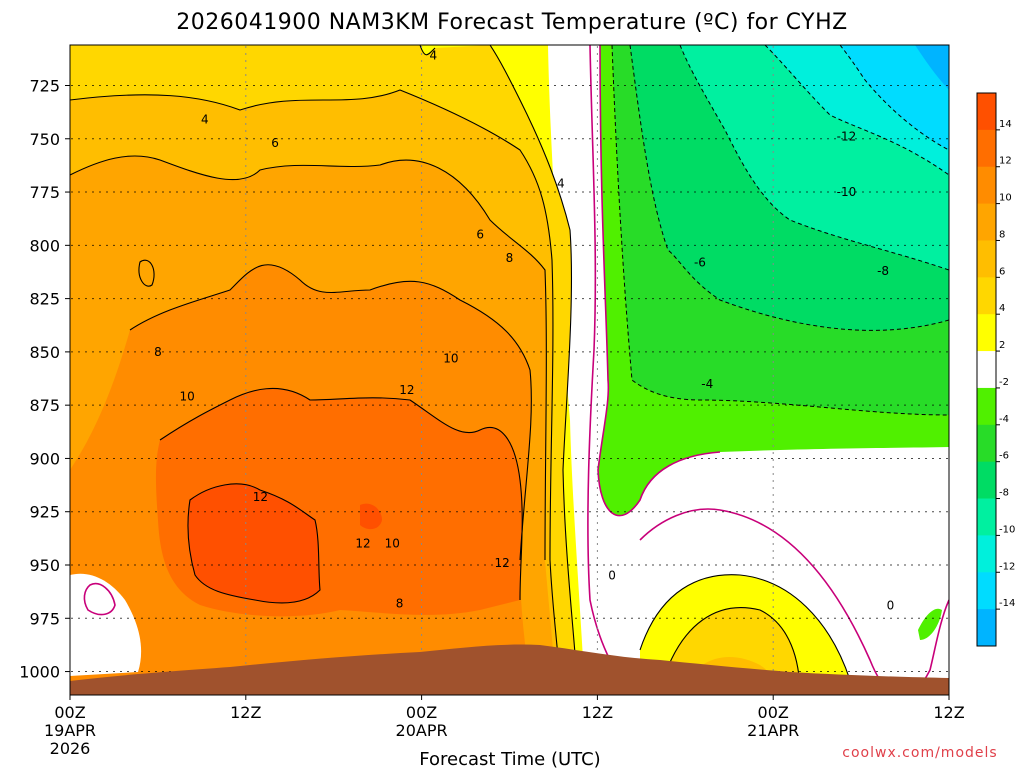  What do you see at coordinates (1002, 271) in the screenshot?
I see `colorbar-label: 6` at bounding box center [1002, 271].